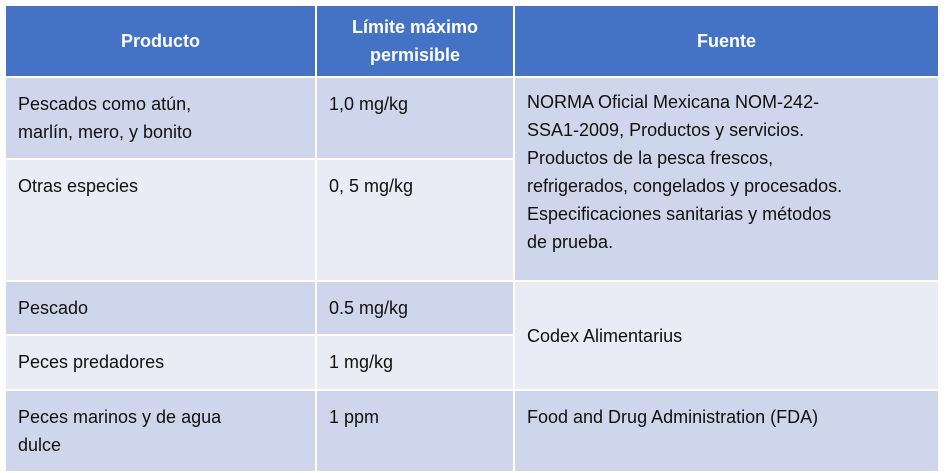 Image resolution: width=950 pixels, height=473 pixels. I want to click on header-cell: Fuente, so click(726, 41).